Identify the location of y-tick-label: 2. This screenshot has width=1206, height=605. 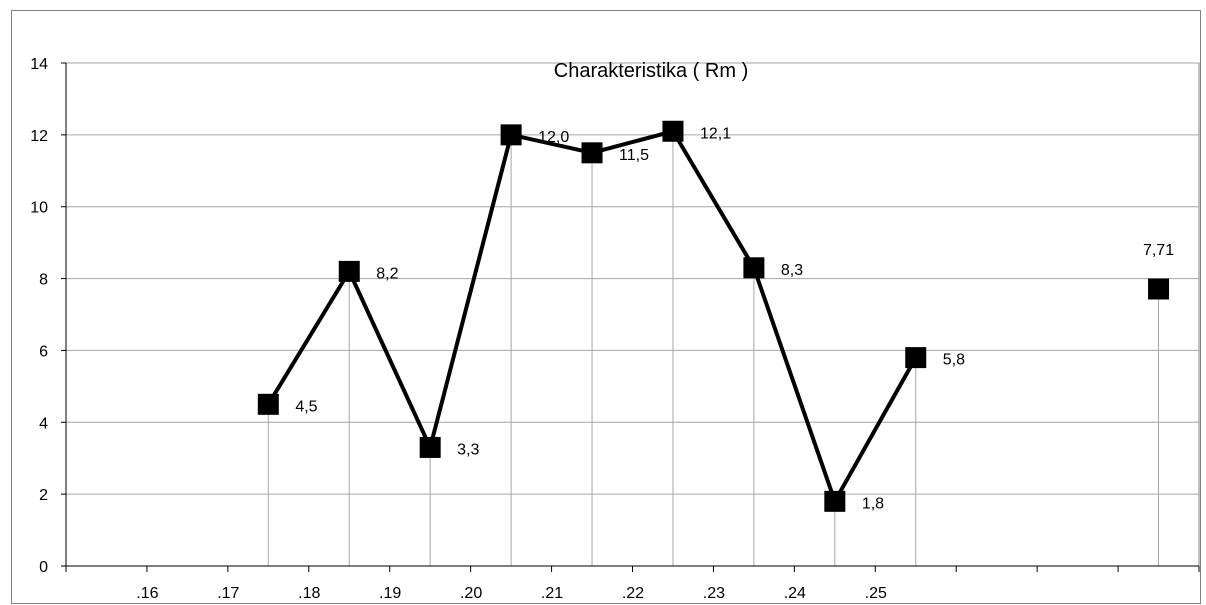
(43, 495).